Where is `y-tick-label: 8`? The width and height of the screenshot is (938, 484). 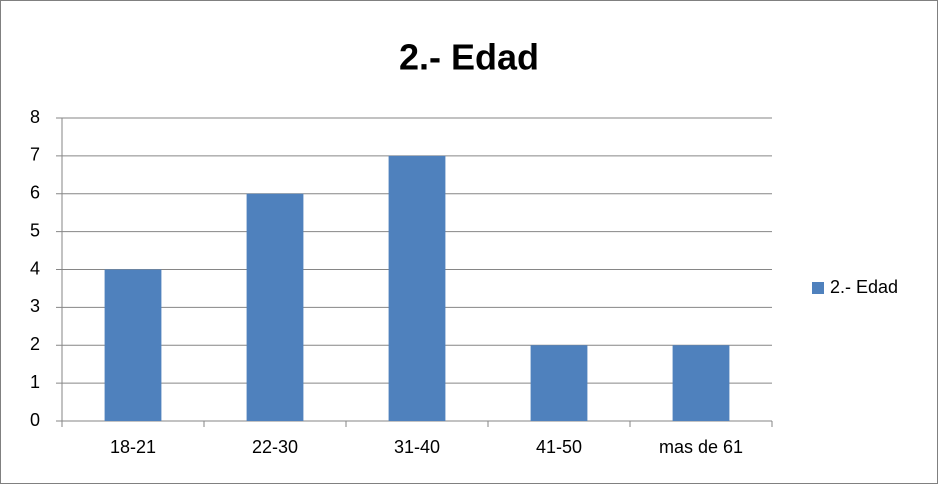 y-tick-label: 8 is located at coordinates (35, 117).